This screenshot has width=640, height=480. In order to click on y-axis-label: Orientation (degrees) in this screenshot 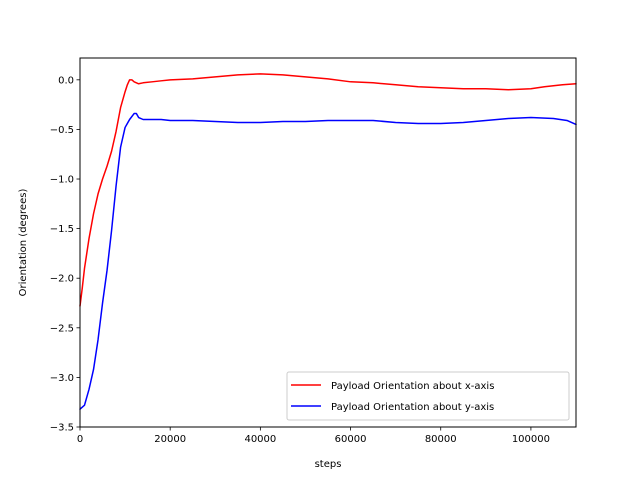, I will do `click(23, 243)`.